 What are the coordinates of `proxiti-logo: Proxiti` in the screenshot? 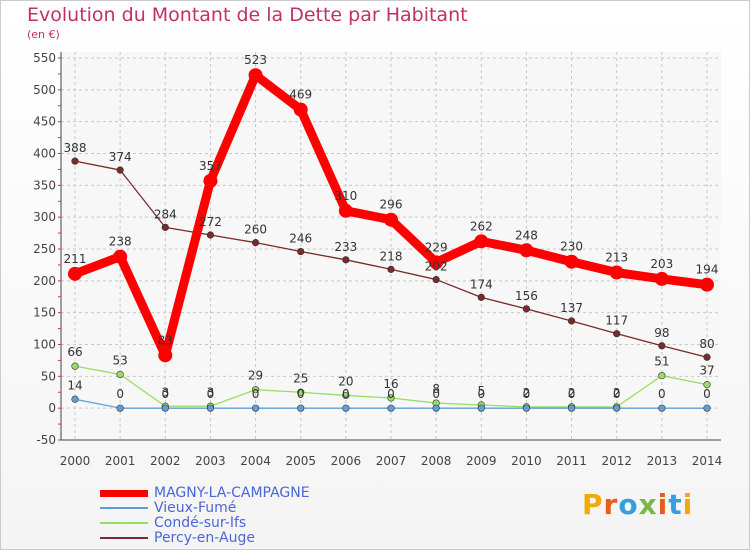 It's located at (637, 504).